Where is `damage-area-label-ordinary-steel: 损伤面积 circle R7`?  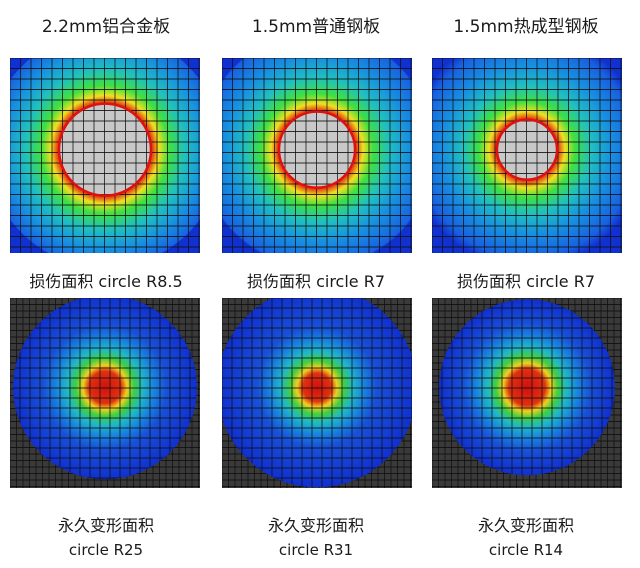
damage-area-label-ordinary-steel: 损伤面积 circle R7 is located at coordinates (316, 281).